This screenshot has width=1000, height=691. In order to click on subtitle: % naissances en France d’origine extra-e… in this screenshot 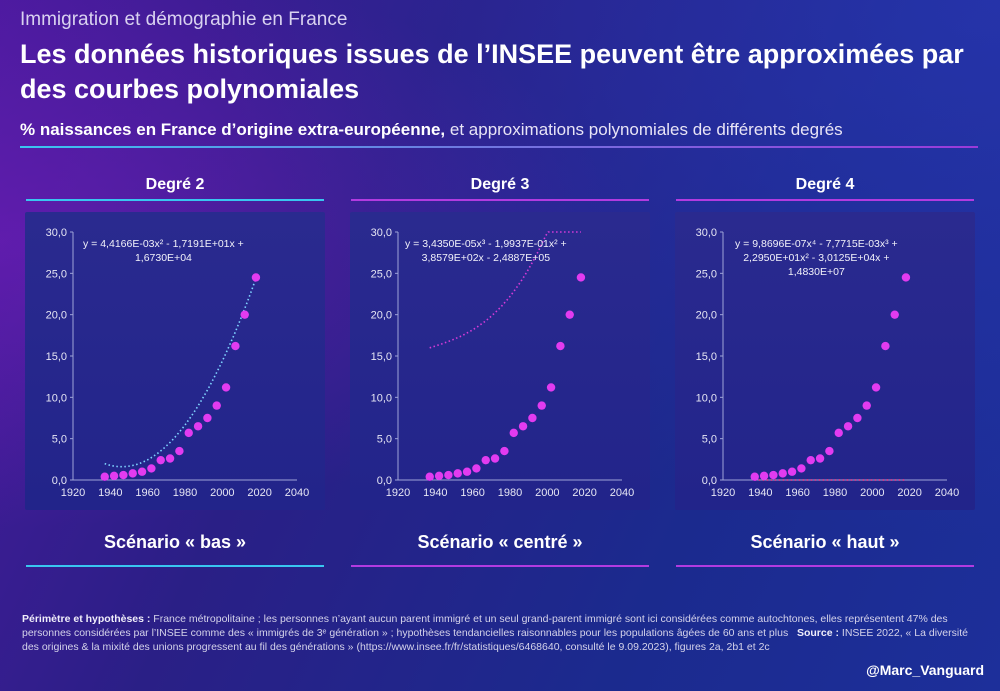, I will do `click(431, 130)`.